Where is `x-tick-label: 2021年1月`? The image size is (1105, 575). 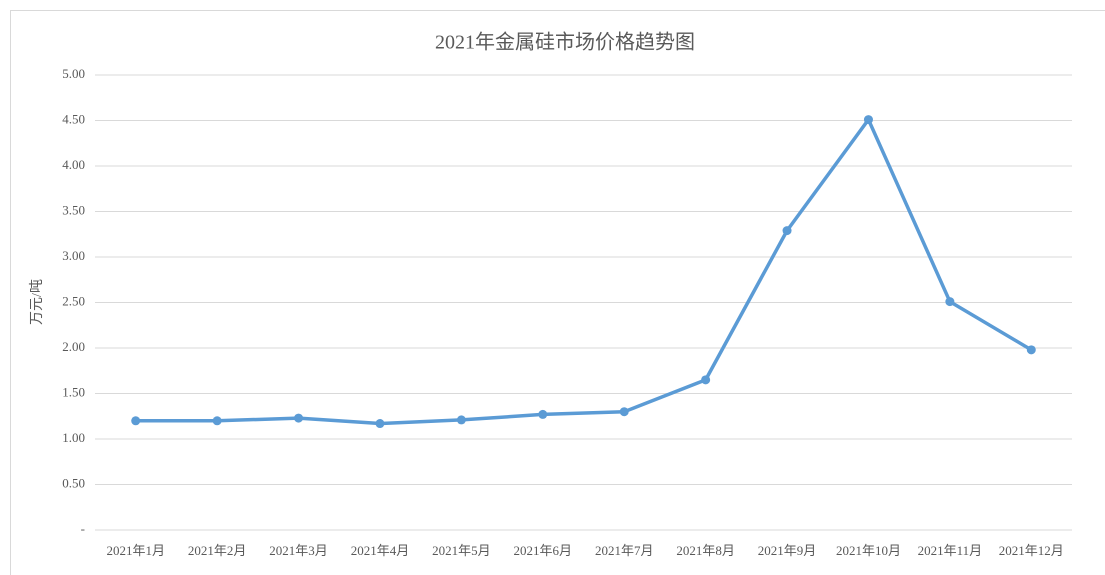 x-tick-label: 2021年1月 is located at coordinates (135, 550).